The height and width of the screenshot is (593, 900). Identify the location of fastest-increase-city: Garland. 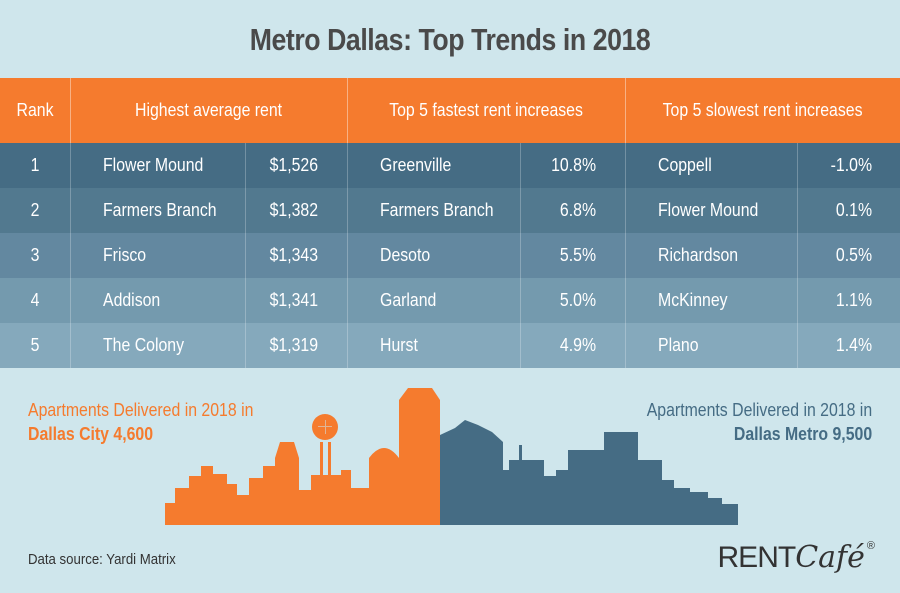
(434, 300).